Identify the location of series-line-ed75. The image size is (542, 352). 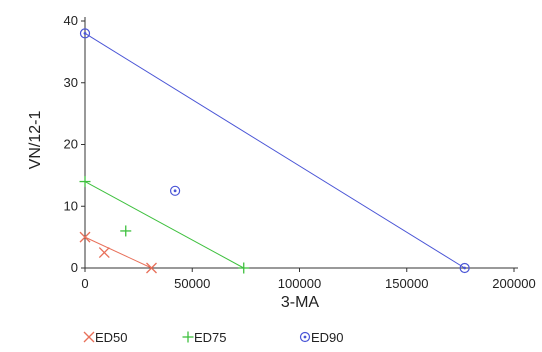
(164, 225).